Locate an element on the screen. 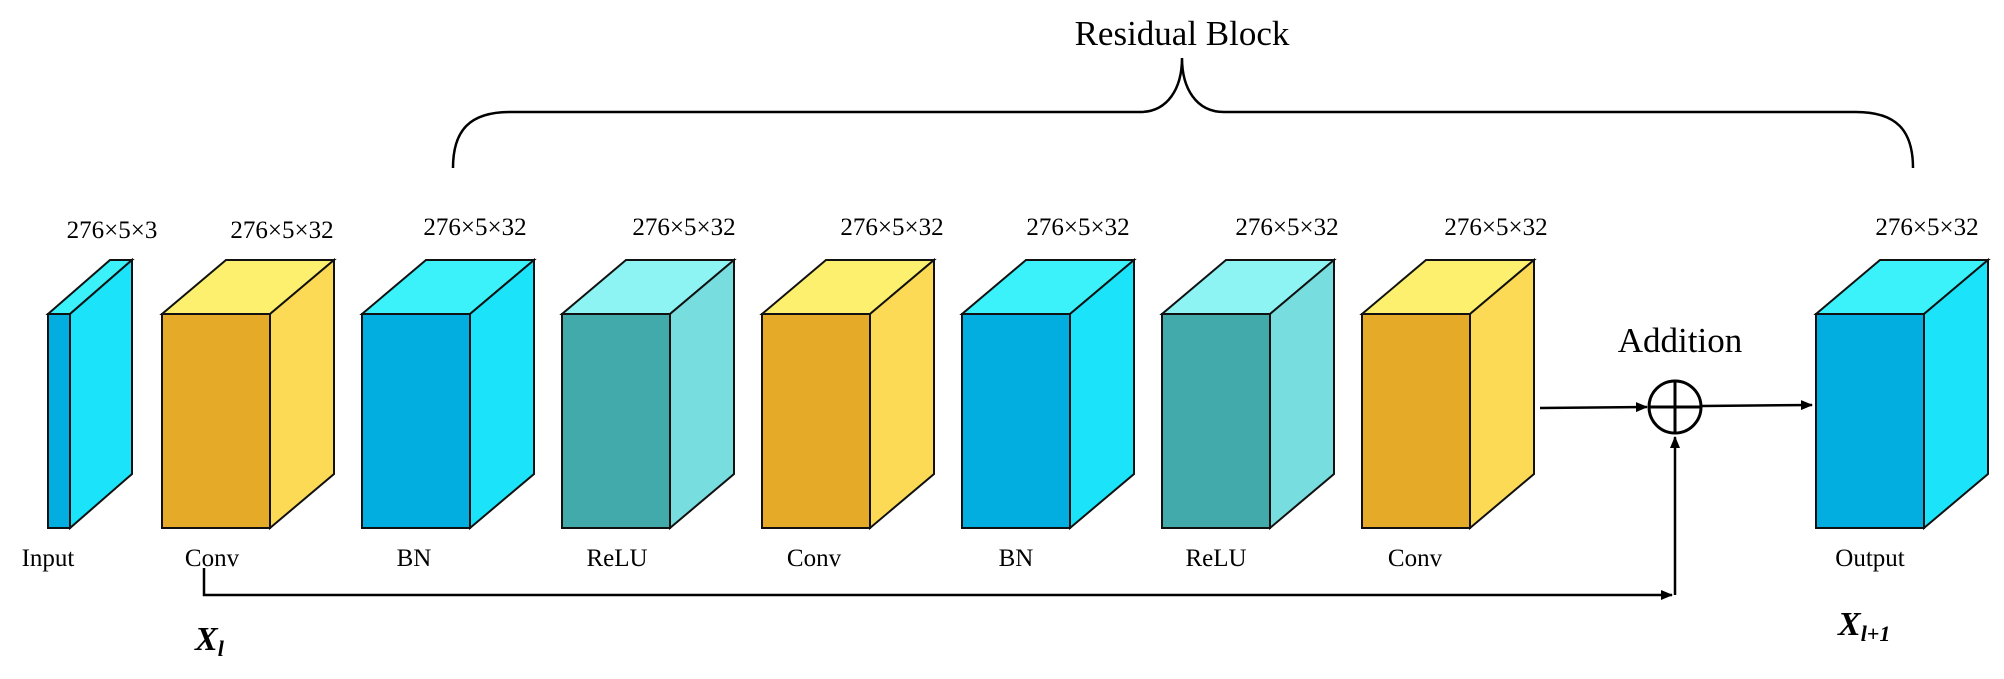 The height and width of the screenshot is (679, 2004). block-conv3-front is located at coordinates (1416, 421).